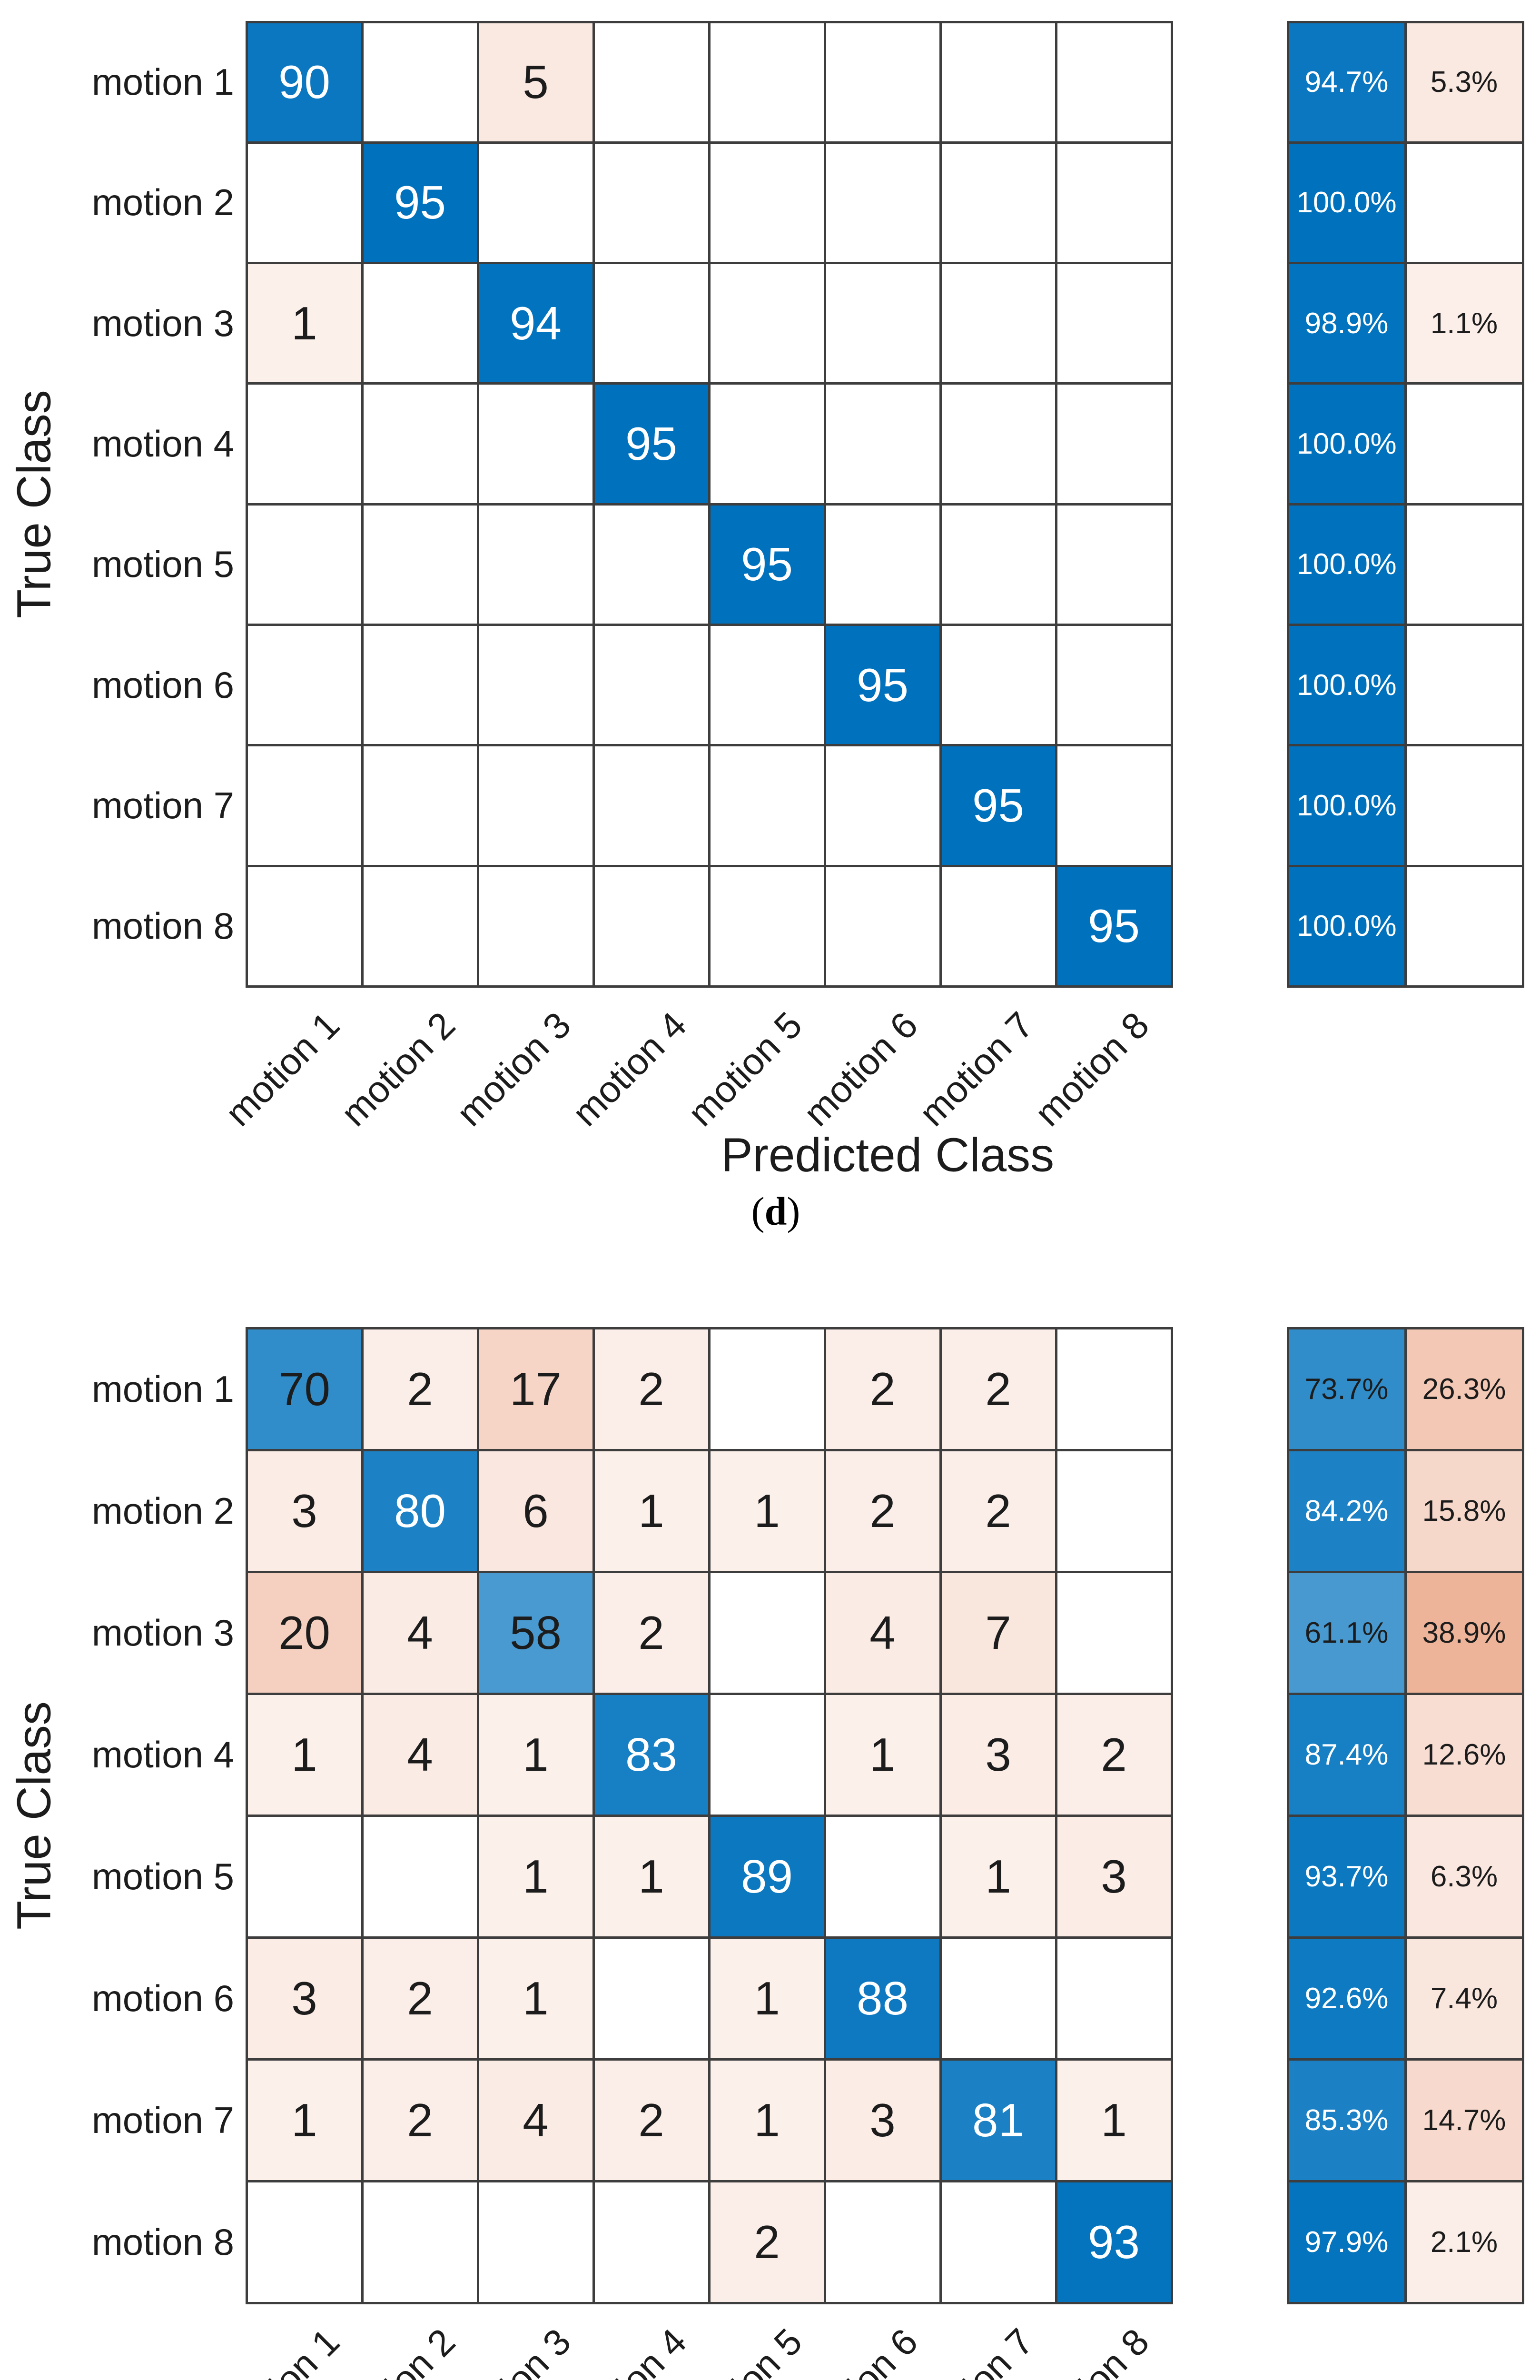 This screenshot has width=1540, height=2380. Describe the element at coordinates (162, 805) in the screenshot. I see `ytick-label: motion 7` at that location.